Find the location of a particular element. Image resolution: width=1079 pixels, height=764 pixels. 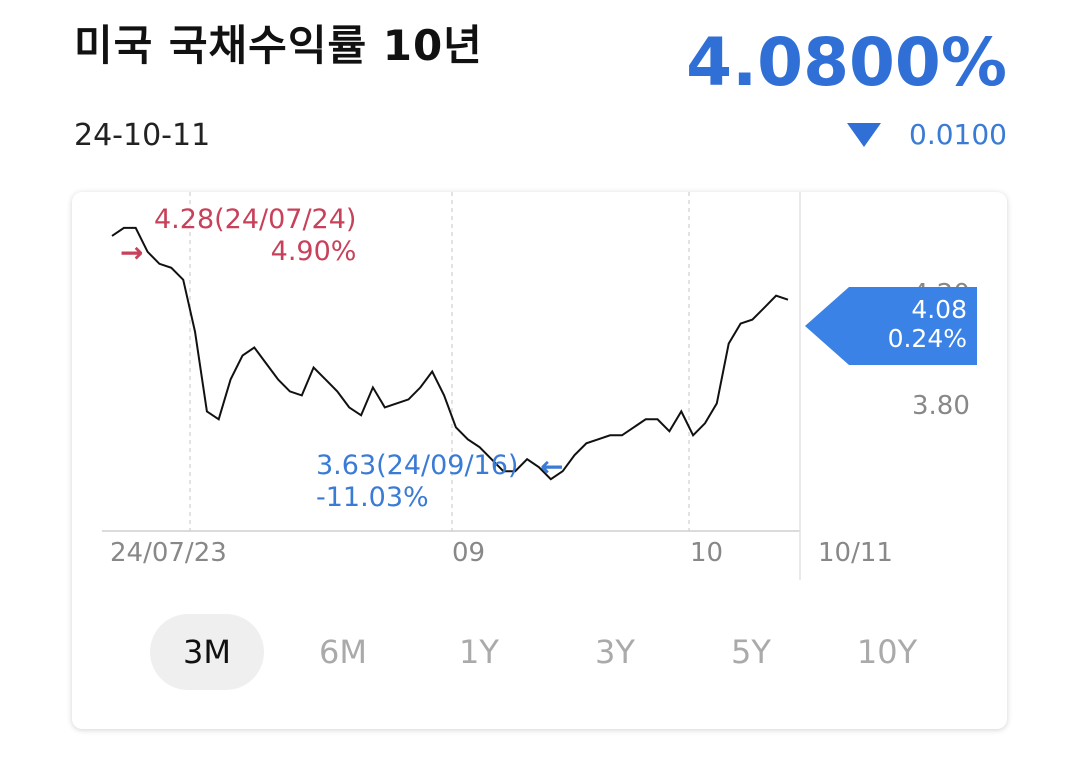

current-value: 4.08 is located at coordinates (939, 309).